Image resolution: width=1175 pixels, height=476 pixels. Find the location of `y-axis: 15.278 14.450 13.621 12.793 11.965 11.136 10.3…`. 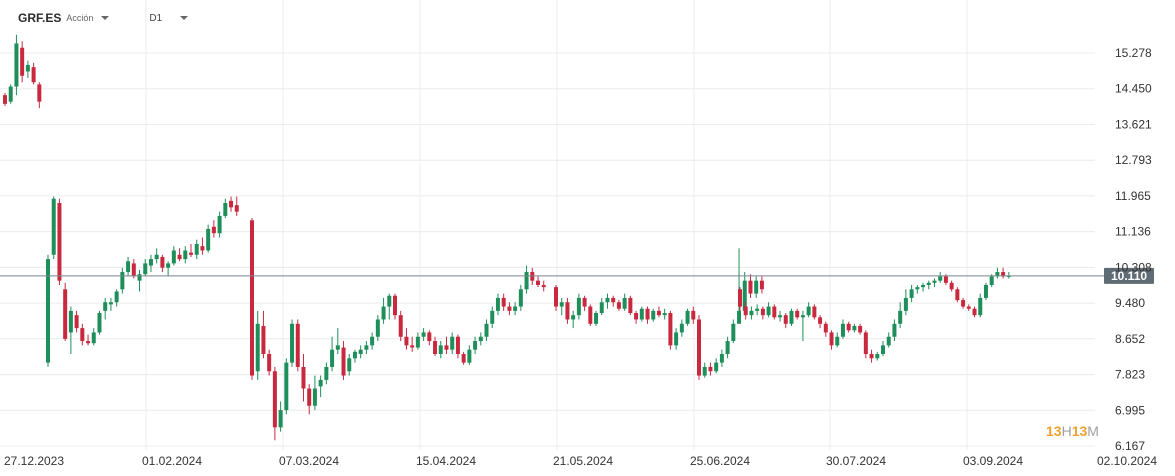

y-axis: 15.278 14.450 13.621 12.793 11.965 11.136 10.3… is located at coordinates (1133, 249).